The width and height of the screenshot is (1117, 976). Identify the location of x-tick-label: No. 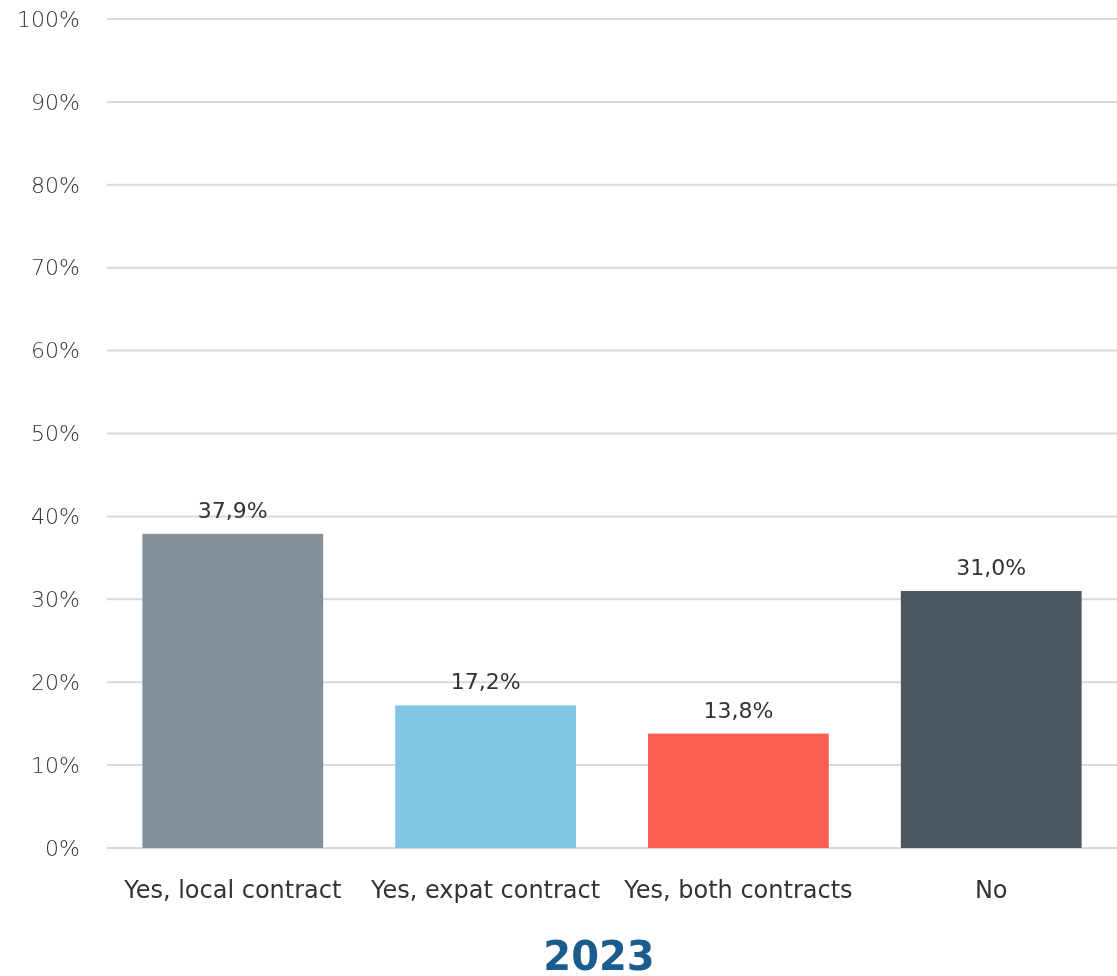
(991, 890).